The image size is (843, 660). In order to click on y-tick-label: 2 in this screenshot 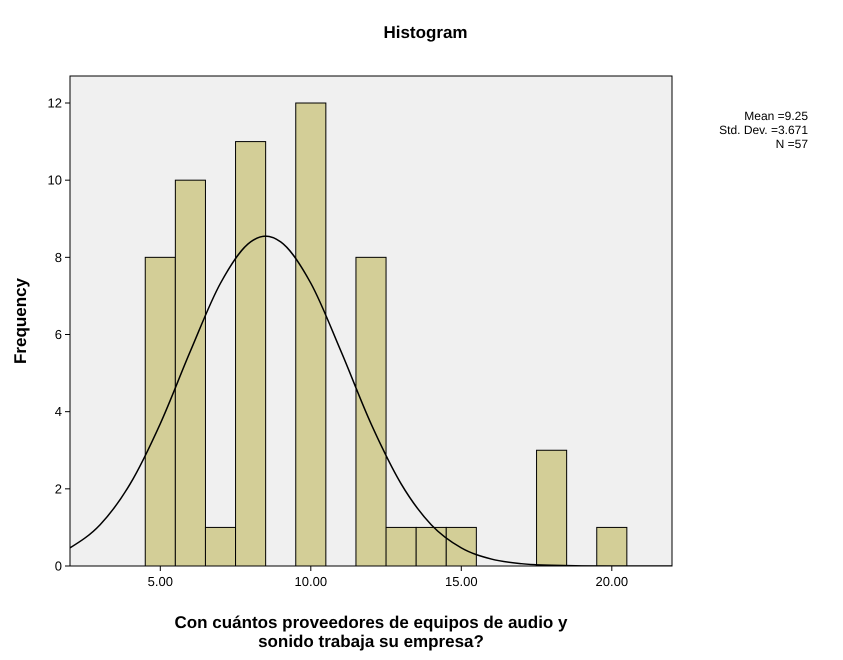, I will do `click(58, 488)`.